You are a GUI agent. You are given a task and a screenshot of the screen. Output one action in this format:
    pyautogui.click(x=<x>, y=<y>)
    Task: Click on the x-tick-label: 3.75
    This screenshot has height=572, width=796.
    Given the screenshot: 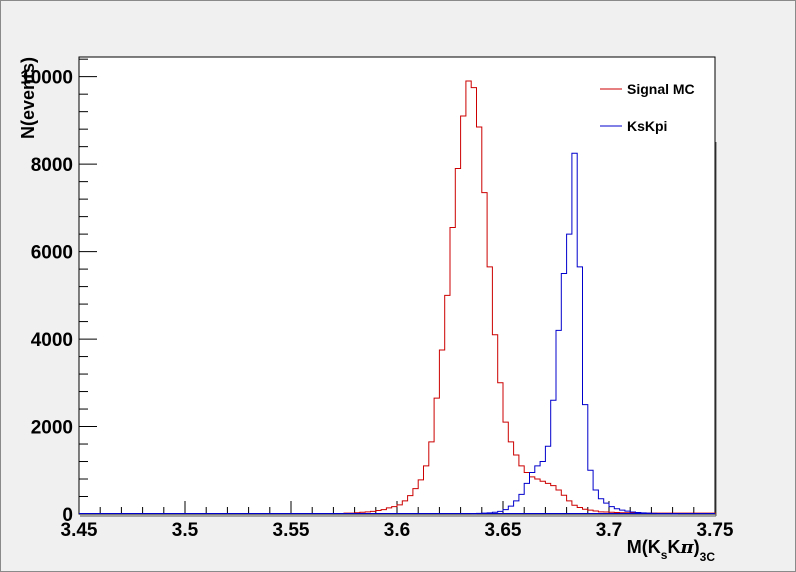 What is the action you would take?
    pyautogui.click(x=715, y=530)
    